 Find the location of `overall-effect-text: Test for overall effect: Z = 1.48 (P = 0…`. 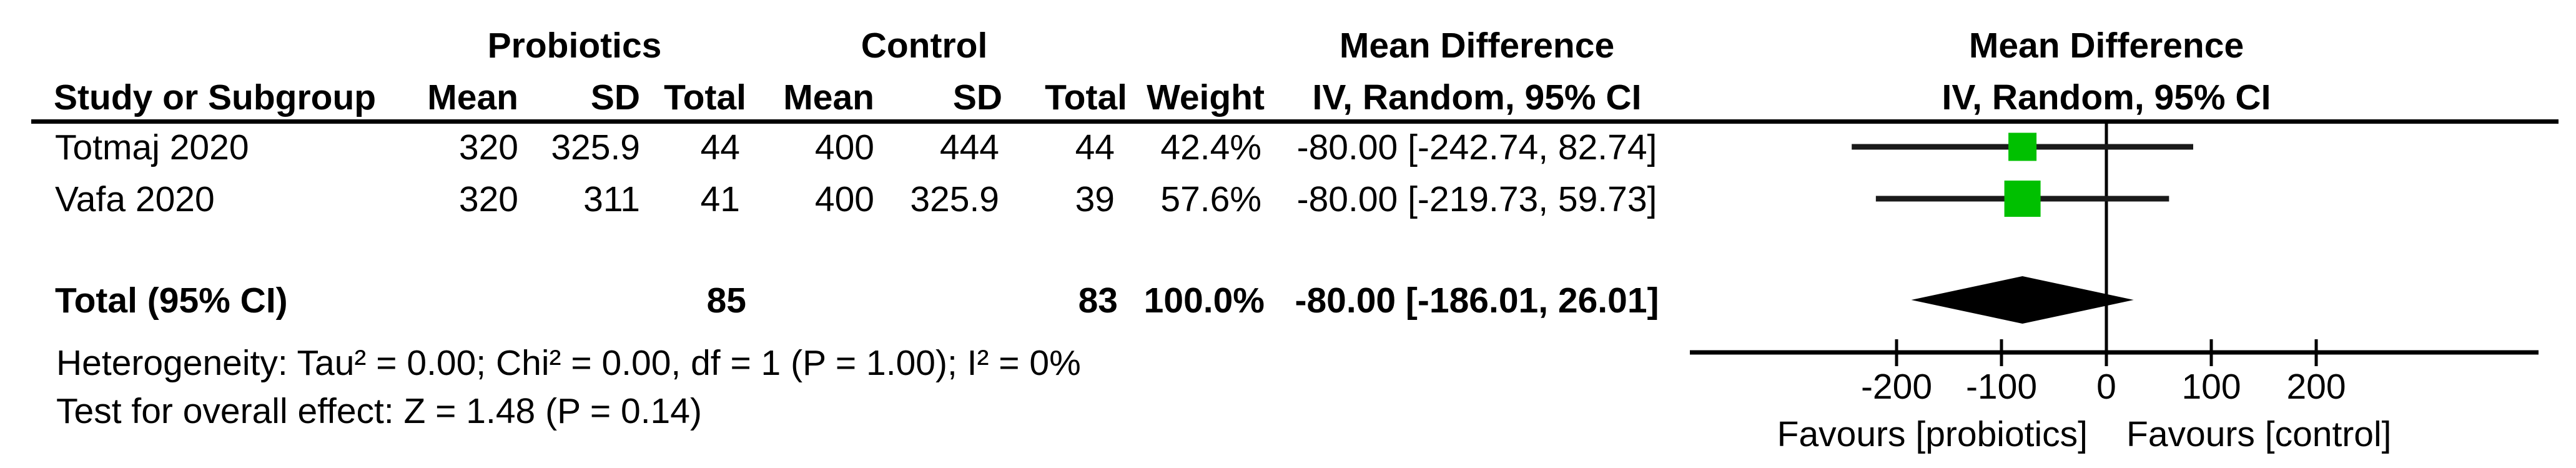

overall-effect-text: Test for overall effect: Z = 1.48 (P = 0… is located at coordinates (379, 411).